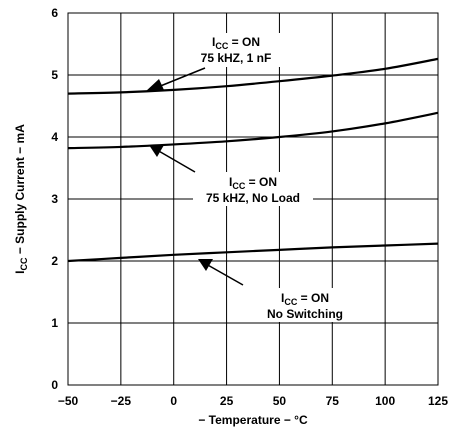 The width and height of the screenshot is (452, 432). Describe the element at coordinates (282, 298) in the screenshot. I see `annotation-noswitching-main: I` at that location.